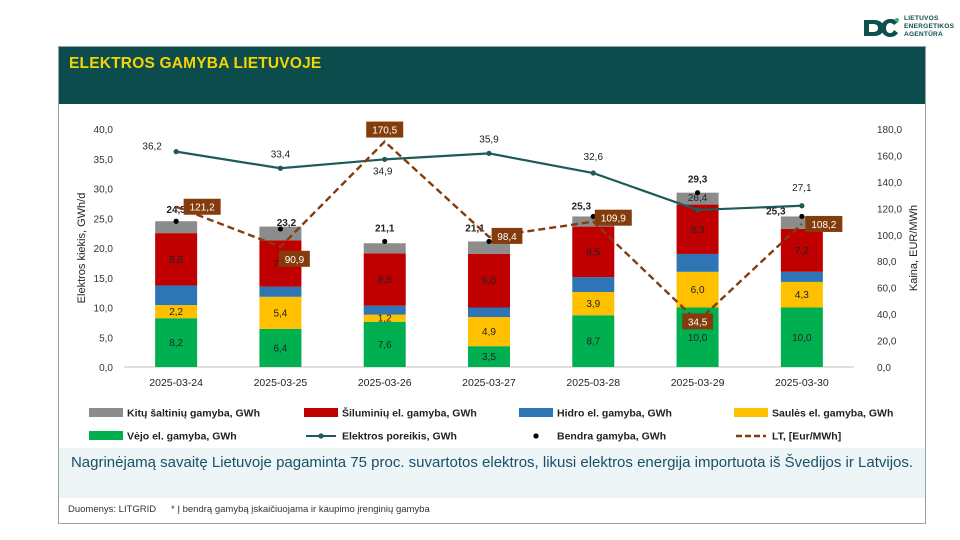 The image size is (960, 540). What do you see at coordinates (193, 414) in the screenshot?
I see `legend-label: Kitų šaltinių gamyba, GWh` at bounding box center [193, 414].